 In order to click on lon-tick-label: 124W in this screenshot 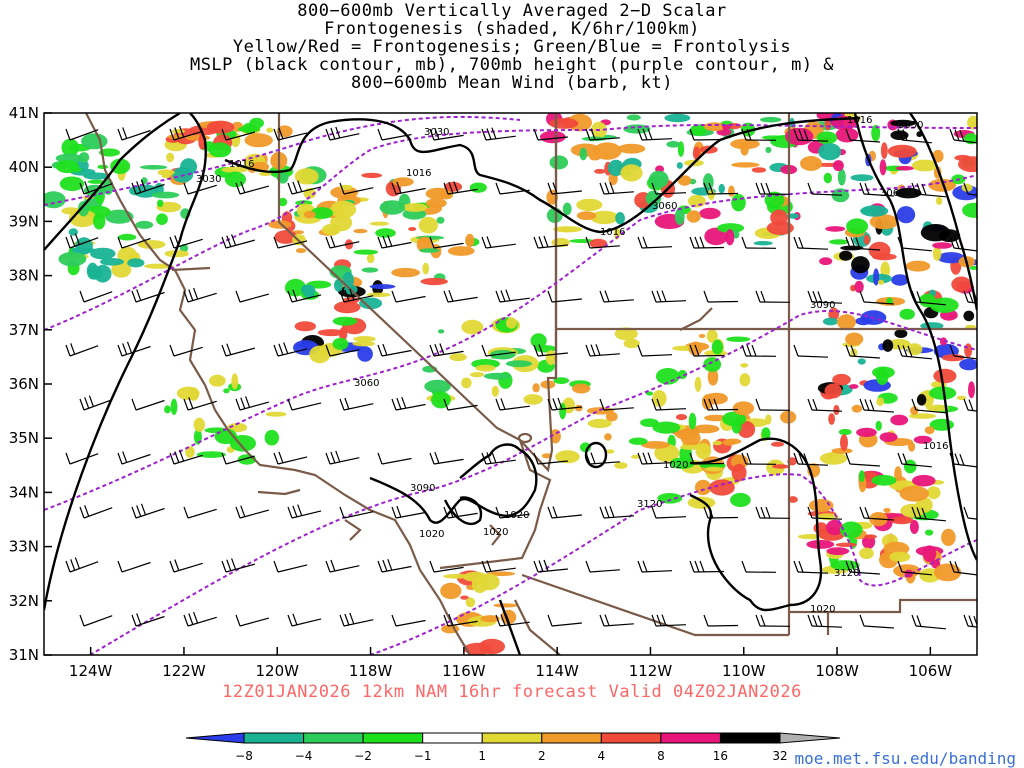, I will do `click(91, 671)`.